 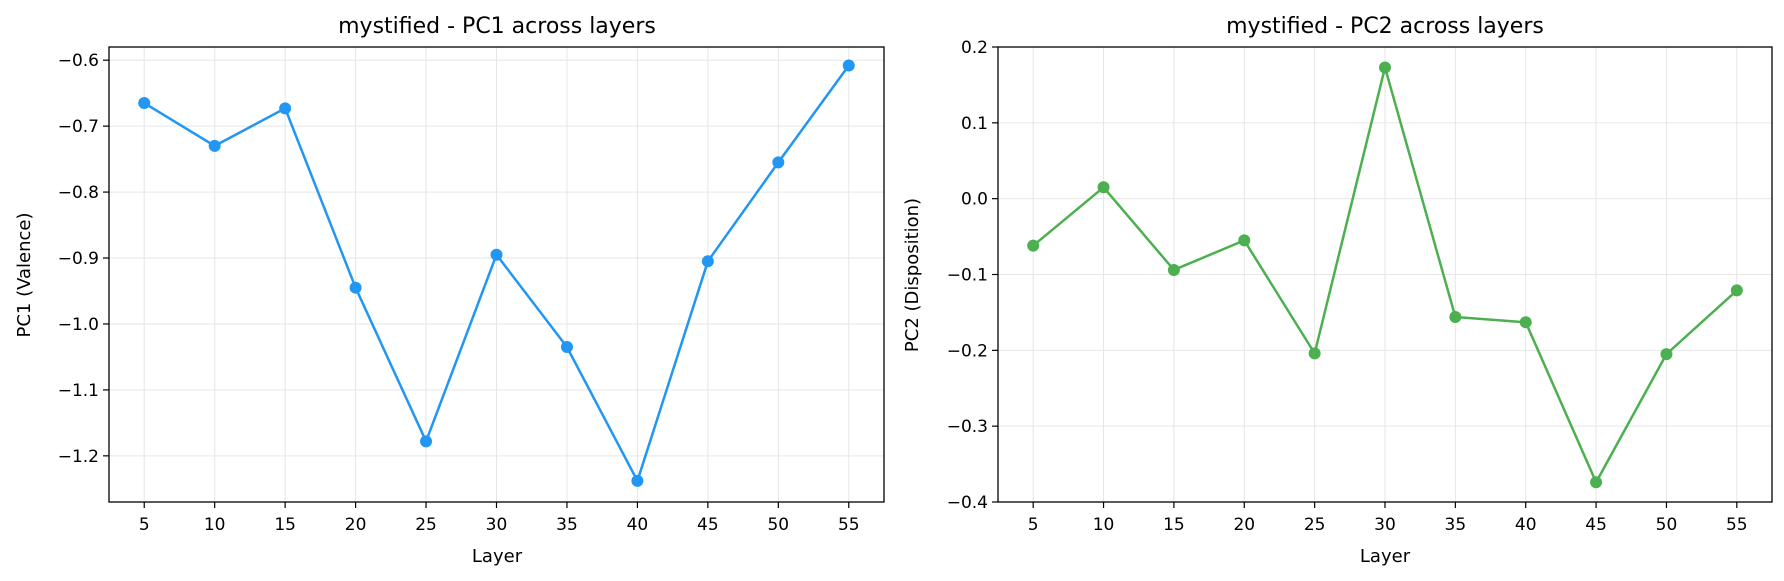 What do you see at coordinates (78, 457) in the screenshot?
I see `y-tick-label: −1.2` at bounding box center [78, 457].